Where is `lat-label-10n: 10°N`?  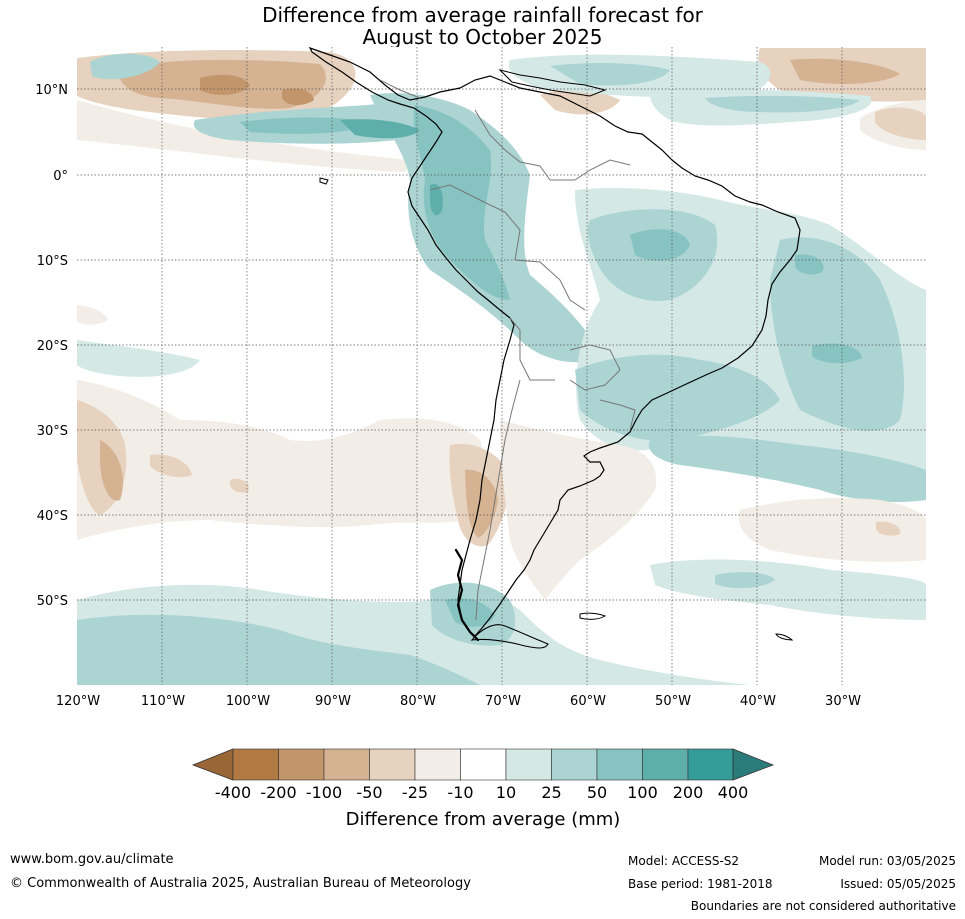
lat-label-10n: 10°N is located at coordinates (51, 90).